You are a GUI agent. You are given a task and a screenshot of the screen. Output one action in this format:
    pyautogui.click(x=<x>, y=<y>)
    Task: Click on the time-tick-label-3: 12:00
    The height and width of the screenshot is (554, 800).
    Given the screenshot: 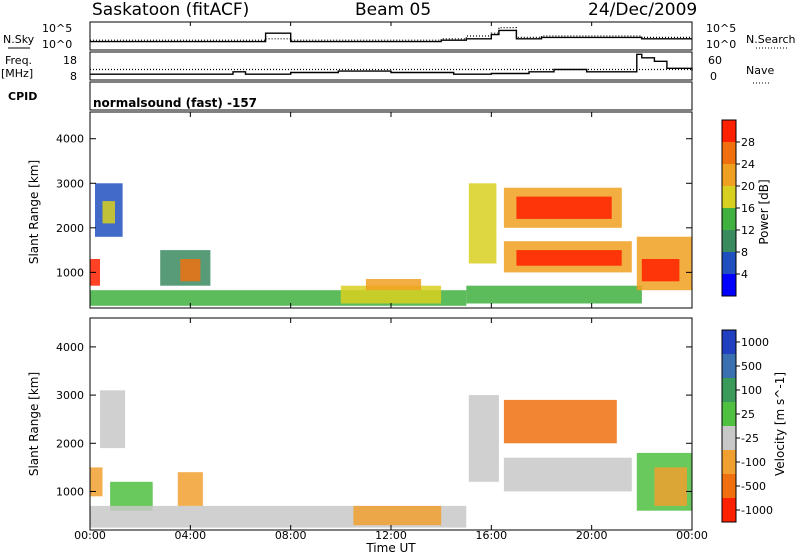 What is the action you would take?
    pyautogui.click(x=391, y=535)
    